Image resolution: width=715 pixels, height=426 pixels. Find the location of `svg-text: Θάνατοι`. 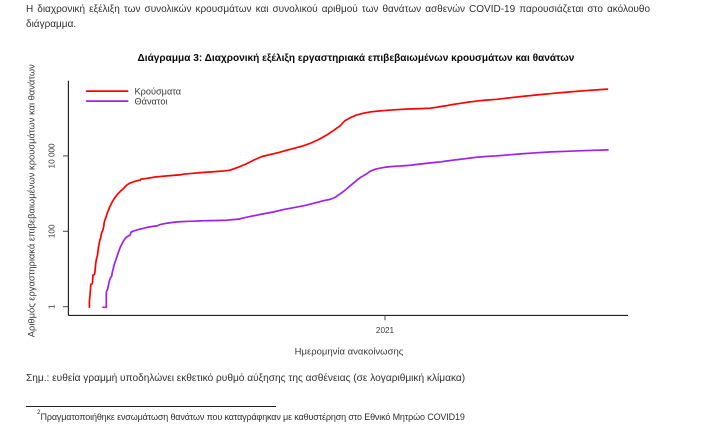

svg-text: Θάνατοι is located at coordinates (151, 102).